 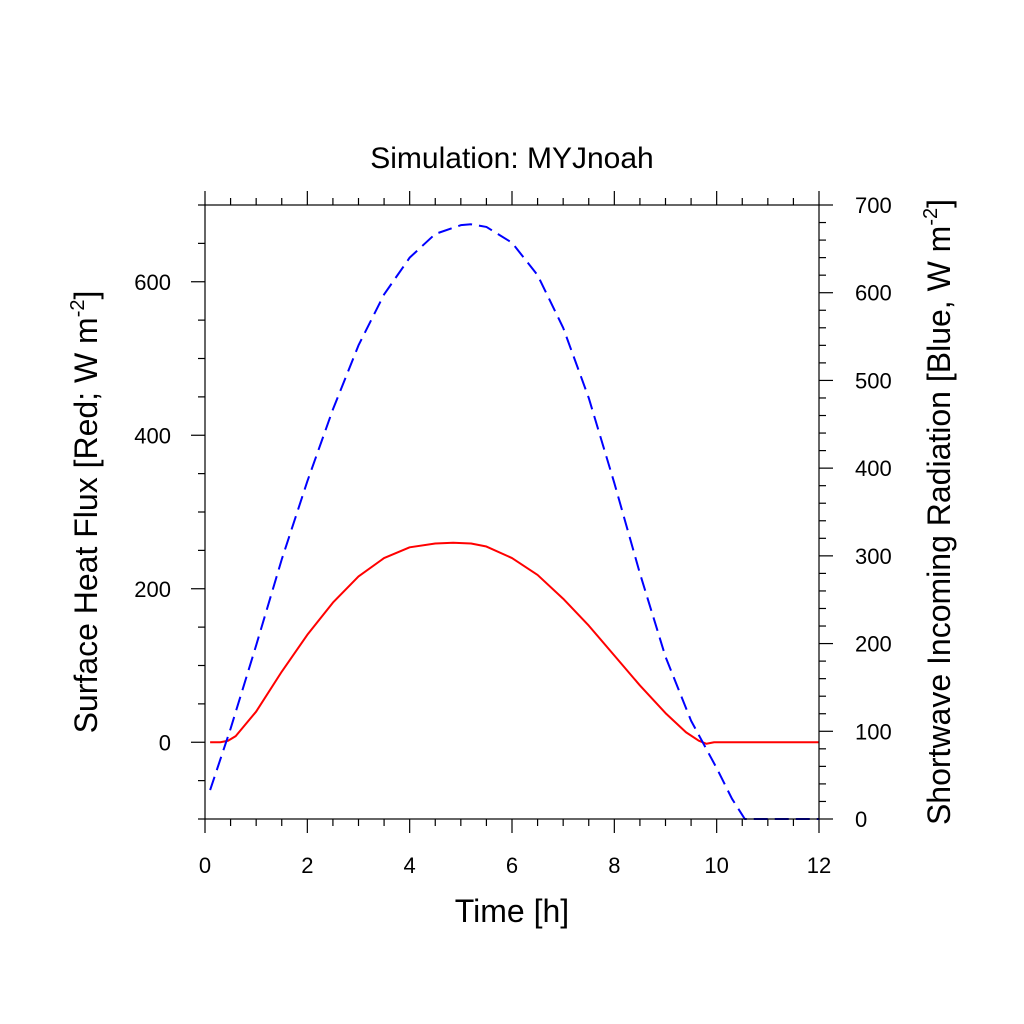 I want to click on x-tick-label: 2, so click(x=307, y=865).